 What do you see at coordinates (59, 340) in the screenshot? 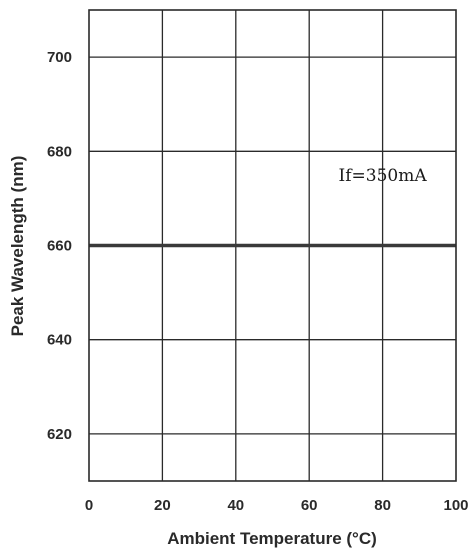
I see `y-tick-label: 640` at bounding box center [59, 340].